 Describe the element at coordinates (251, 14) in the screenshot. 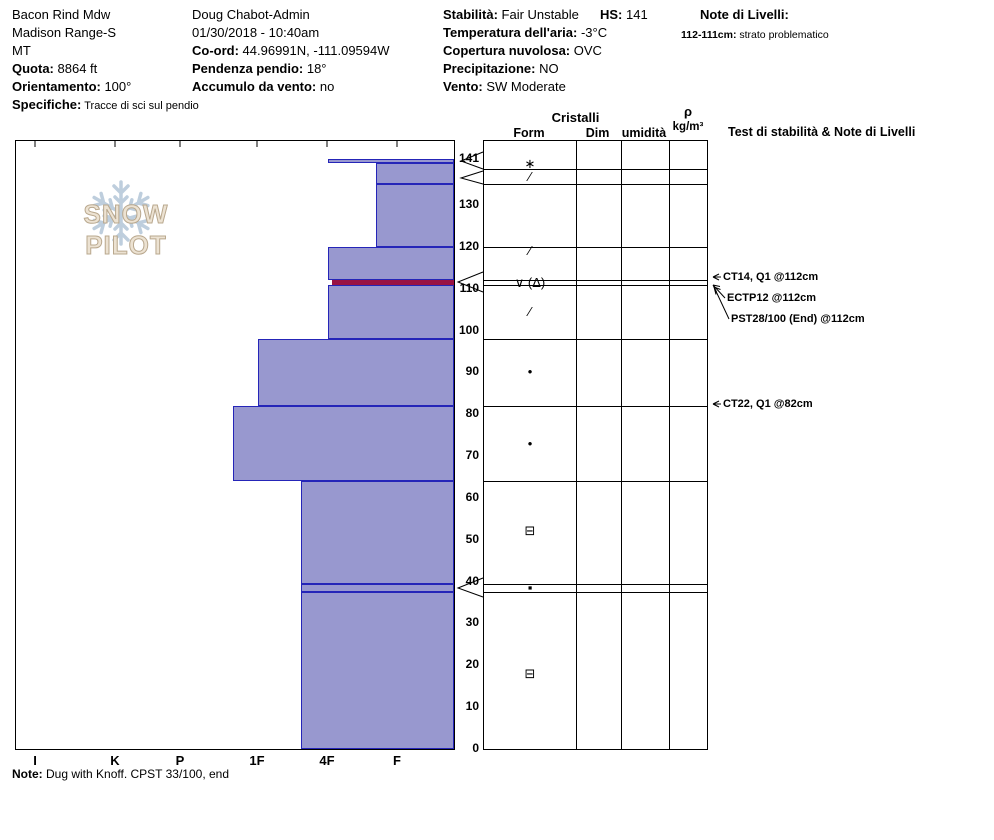

I see `observer-name: Doug Chabot-Admin` at that location.